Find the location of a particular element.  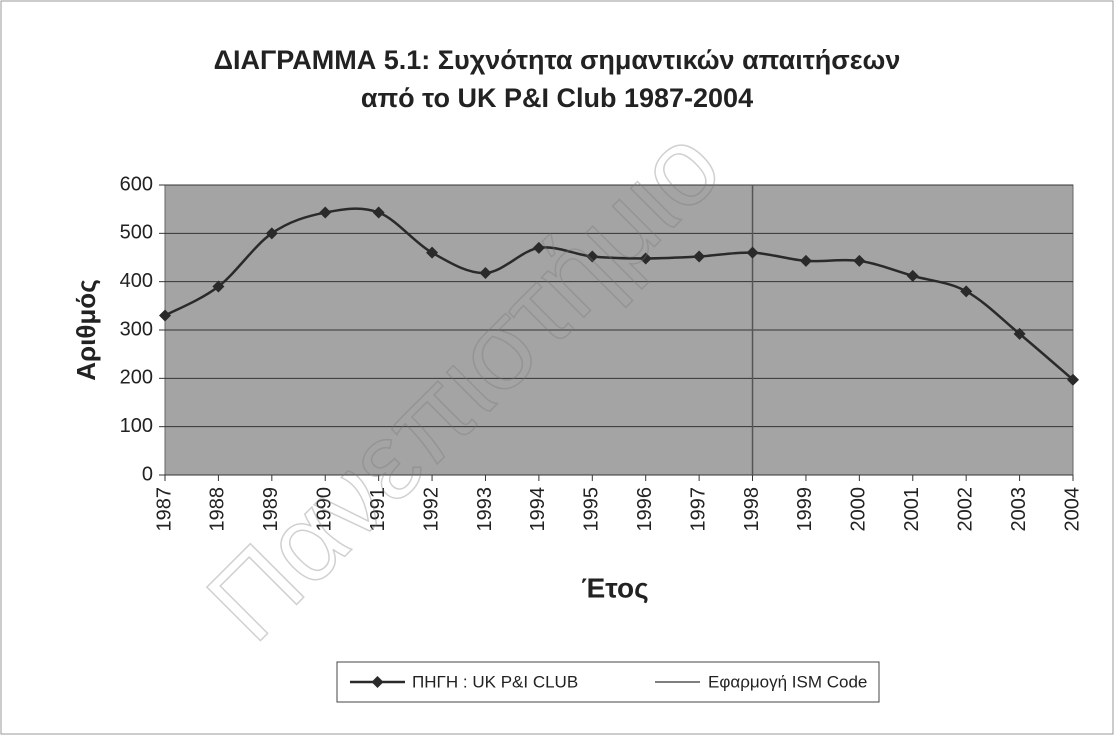

legend-box is located at coordinates (608, 682).